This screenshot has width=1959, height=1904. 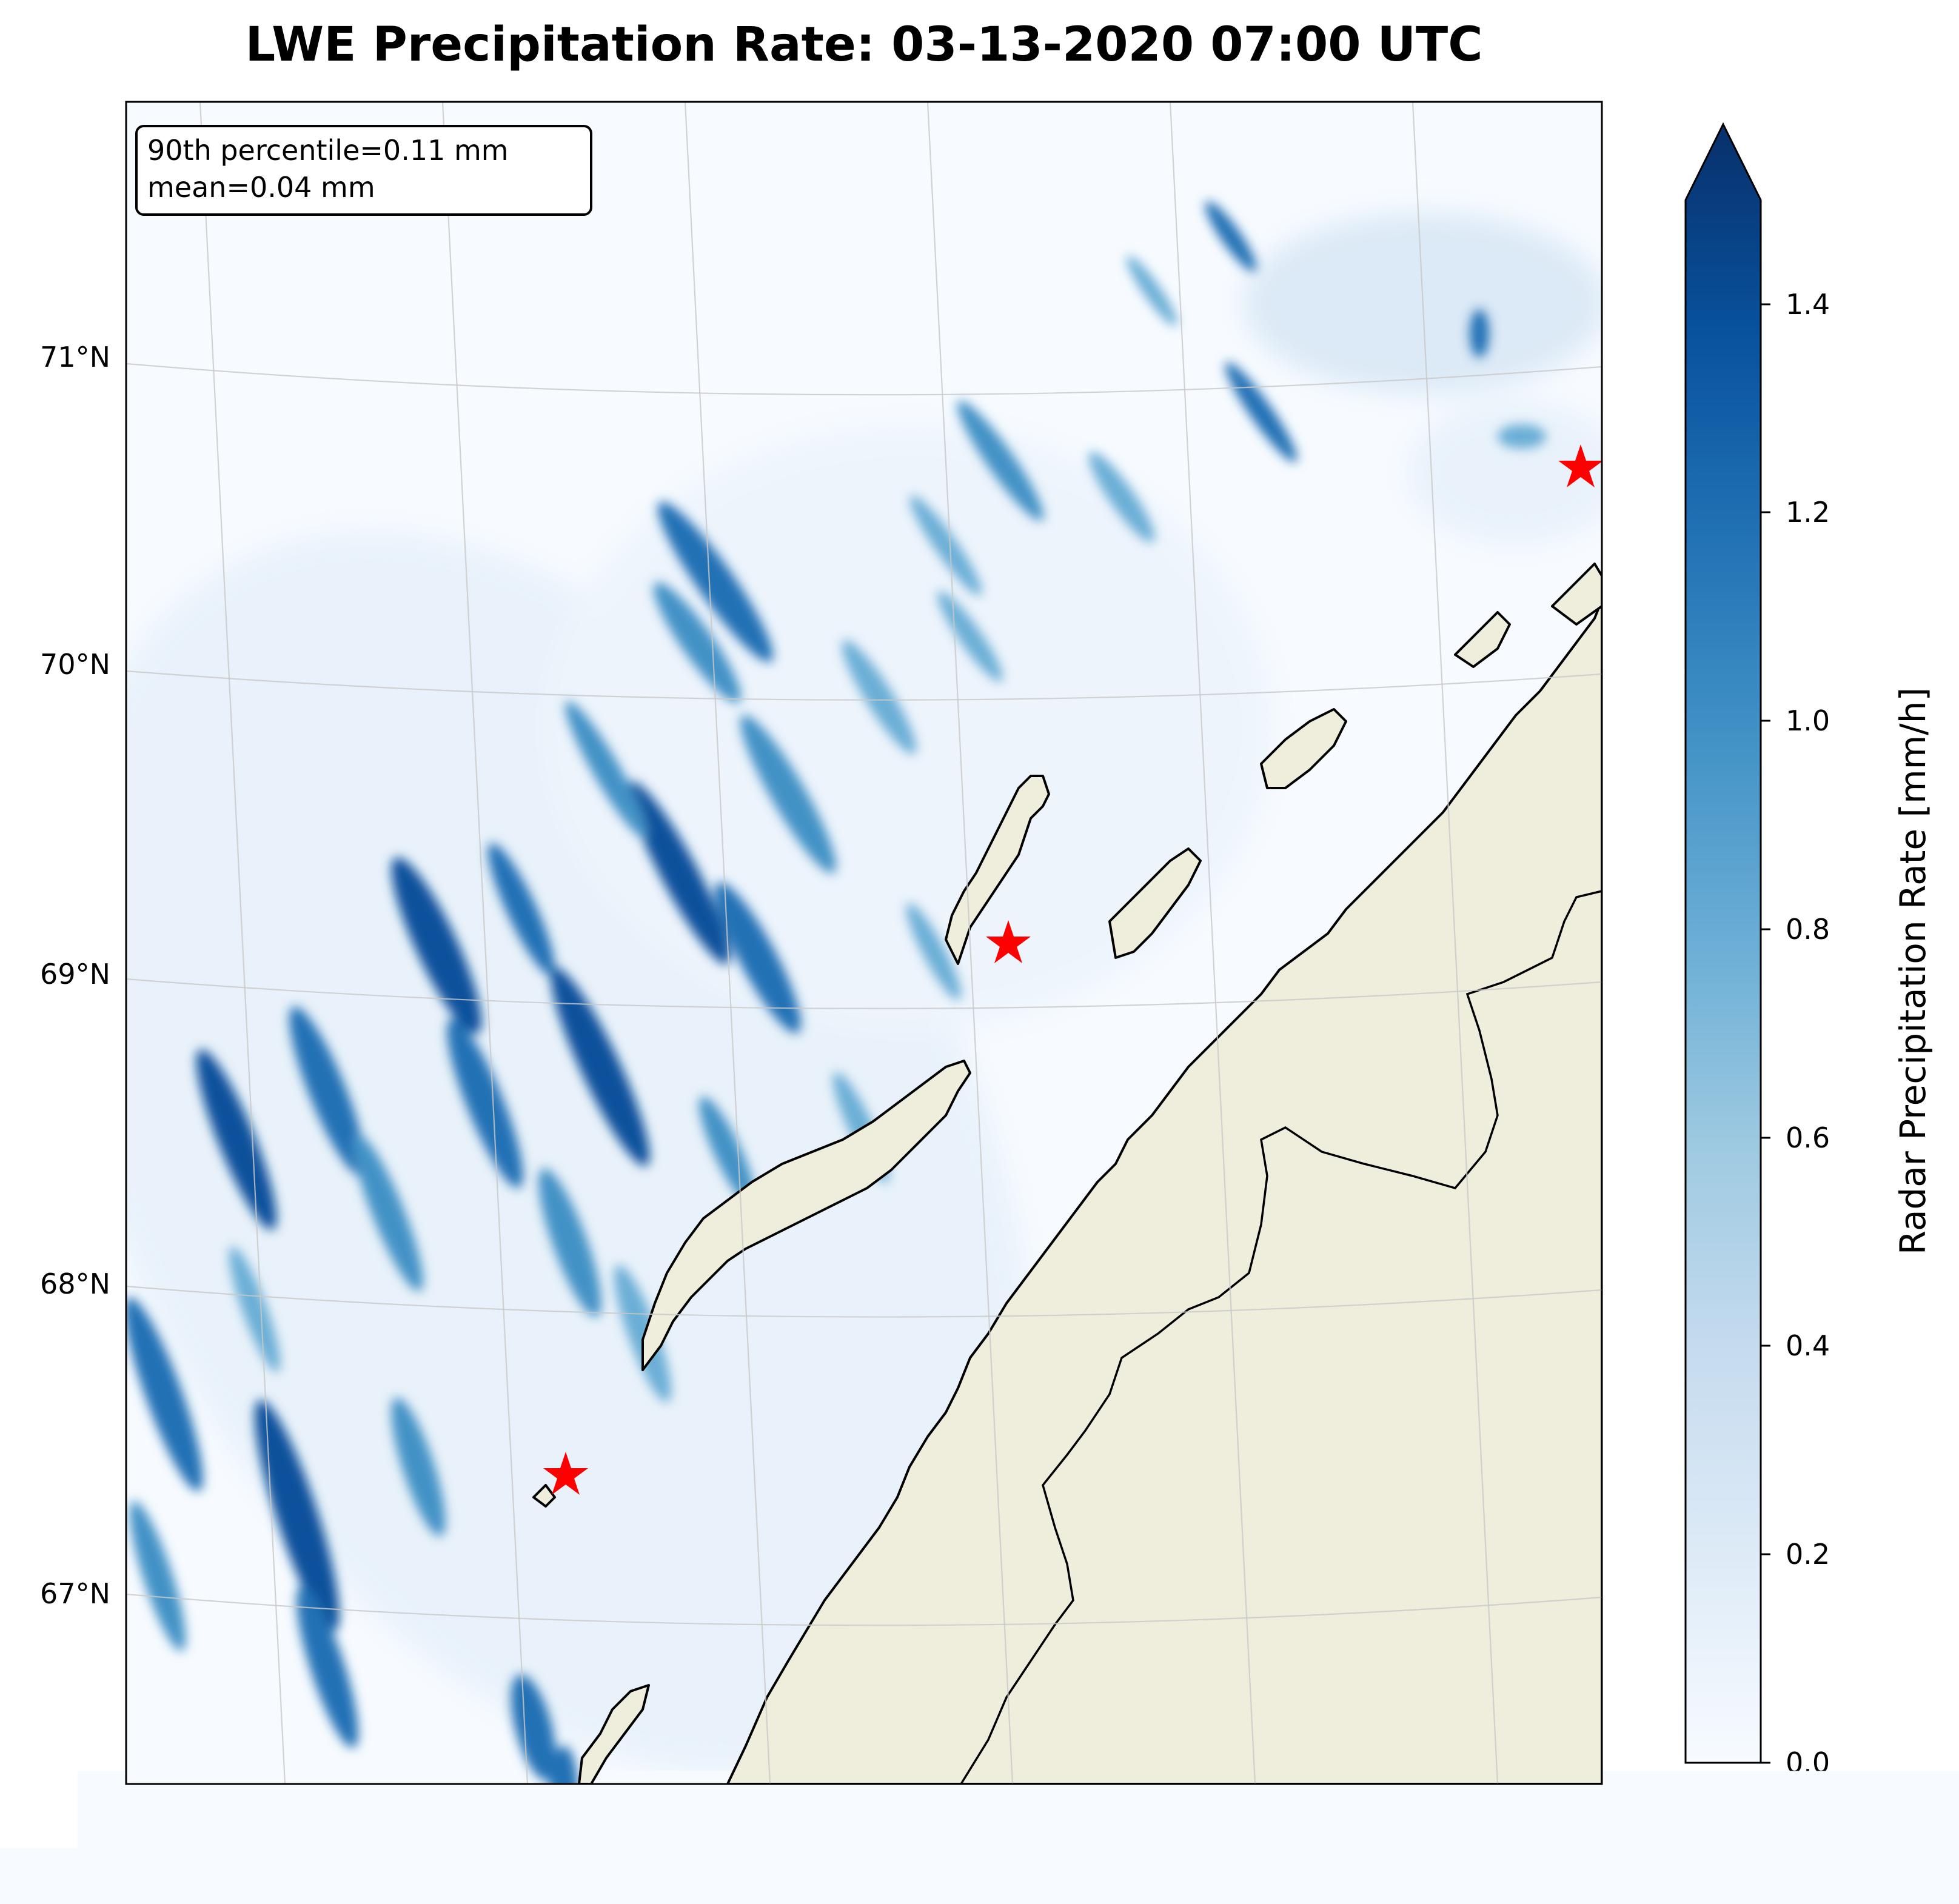 I want to click on lon-label: 16°E, so click(x=1006, y=1826).